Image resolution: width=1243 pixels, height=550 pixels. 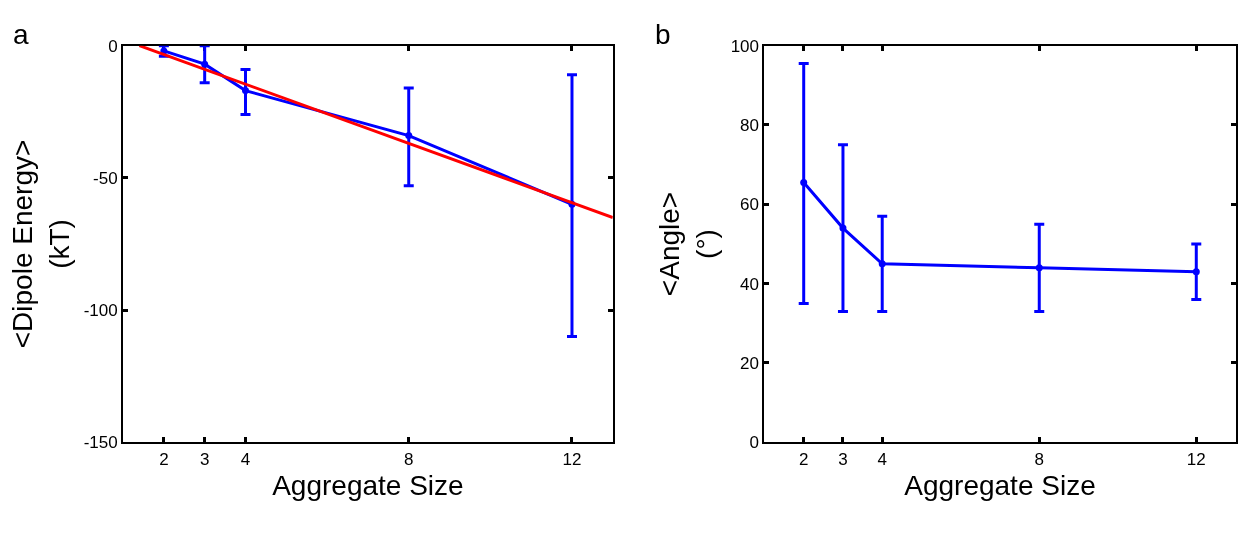 I want to click on y-tick-label: -150, so click(x=100, y=443).